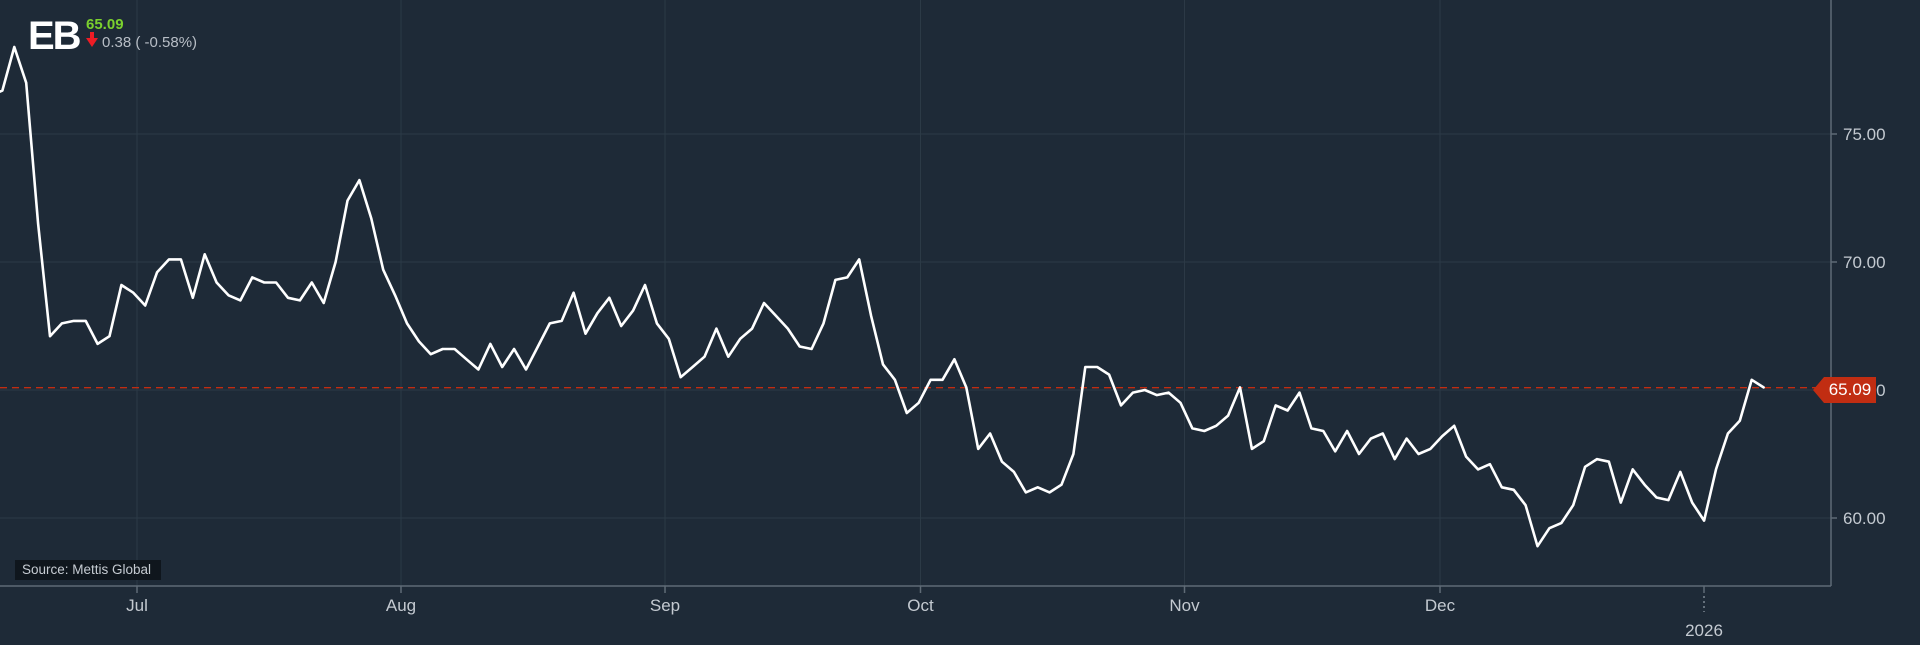  Describe the element at coordinates (1440, 605) in the screenshot. I see `x-tick-label: Dec` at that location.